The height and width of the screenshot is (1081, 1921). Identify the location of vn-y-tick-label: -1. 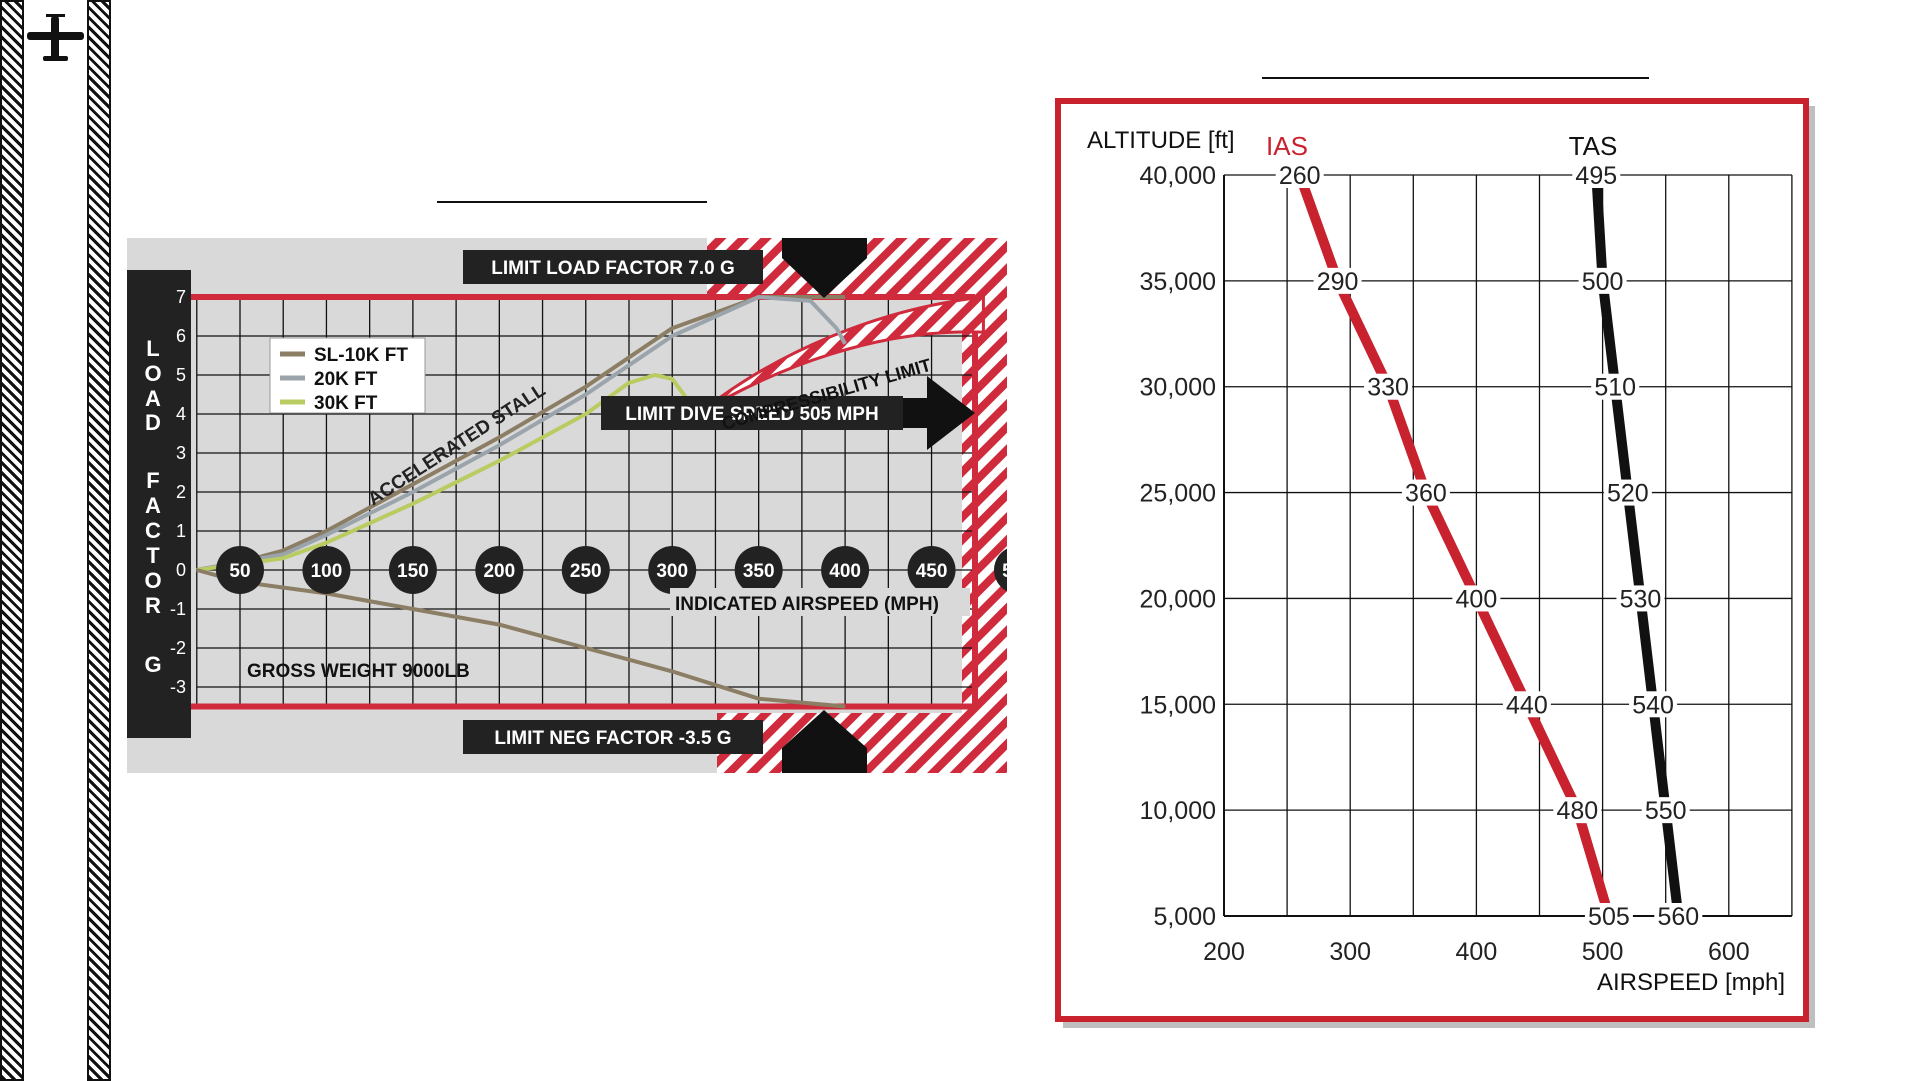
(178, 609).